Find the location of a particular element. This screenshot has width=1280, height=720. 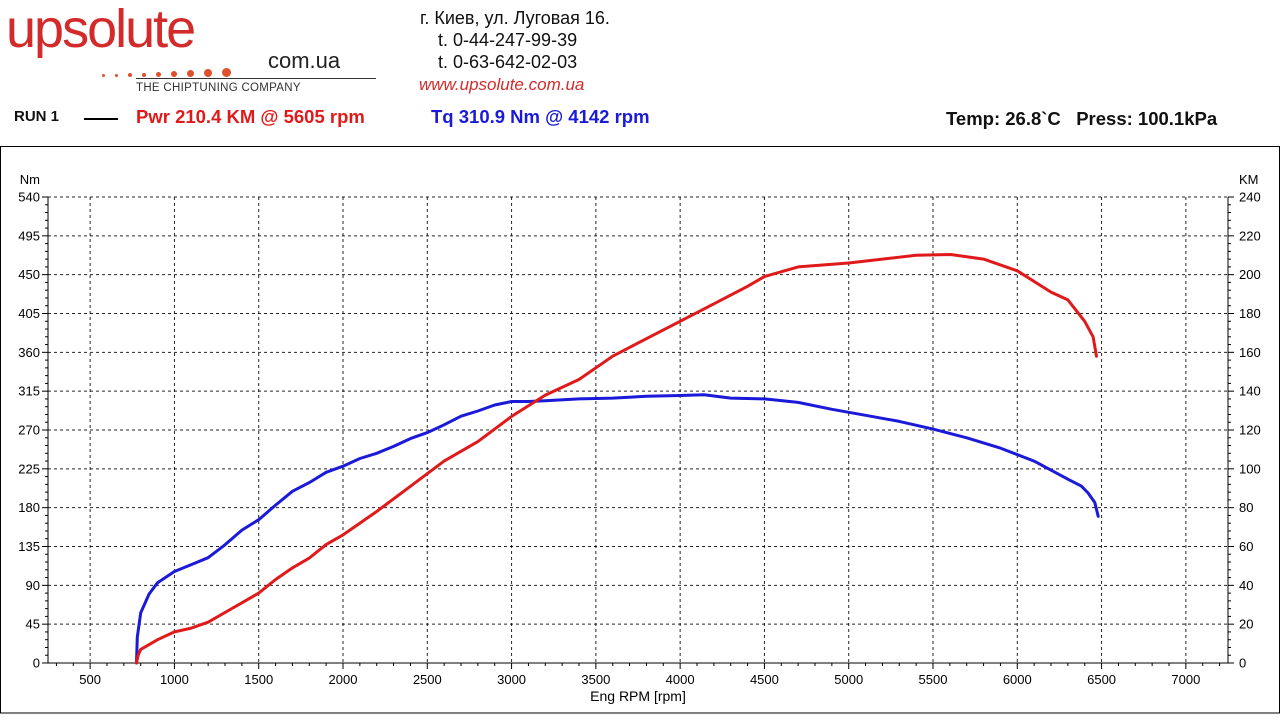

x-tick-label: 4500 is located at coordinates (764, 679).